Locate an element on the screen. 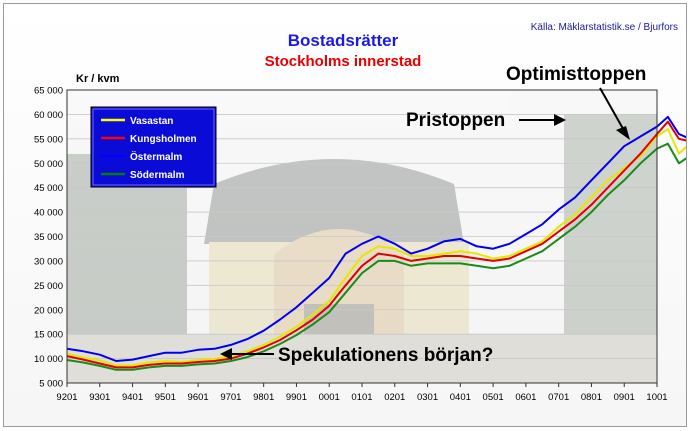 The image size is (690, 431). x-tick-label: 0701 is located at coordinates (558, 397).